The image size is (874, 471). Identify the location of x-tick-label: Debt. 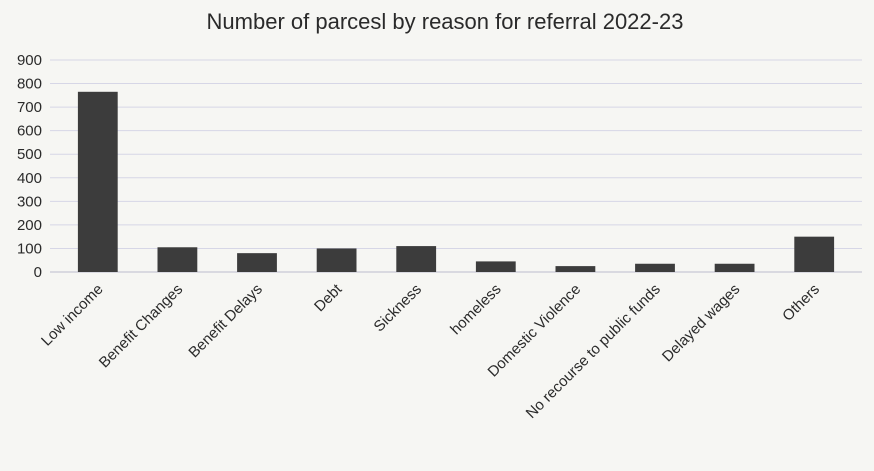
(328, 297).